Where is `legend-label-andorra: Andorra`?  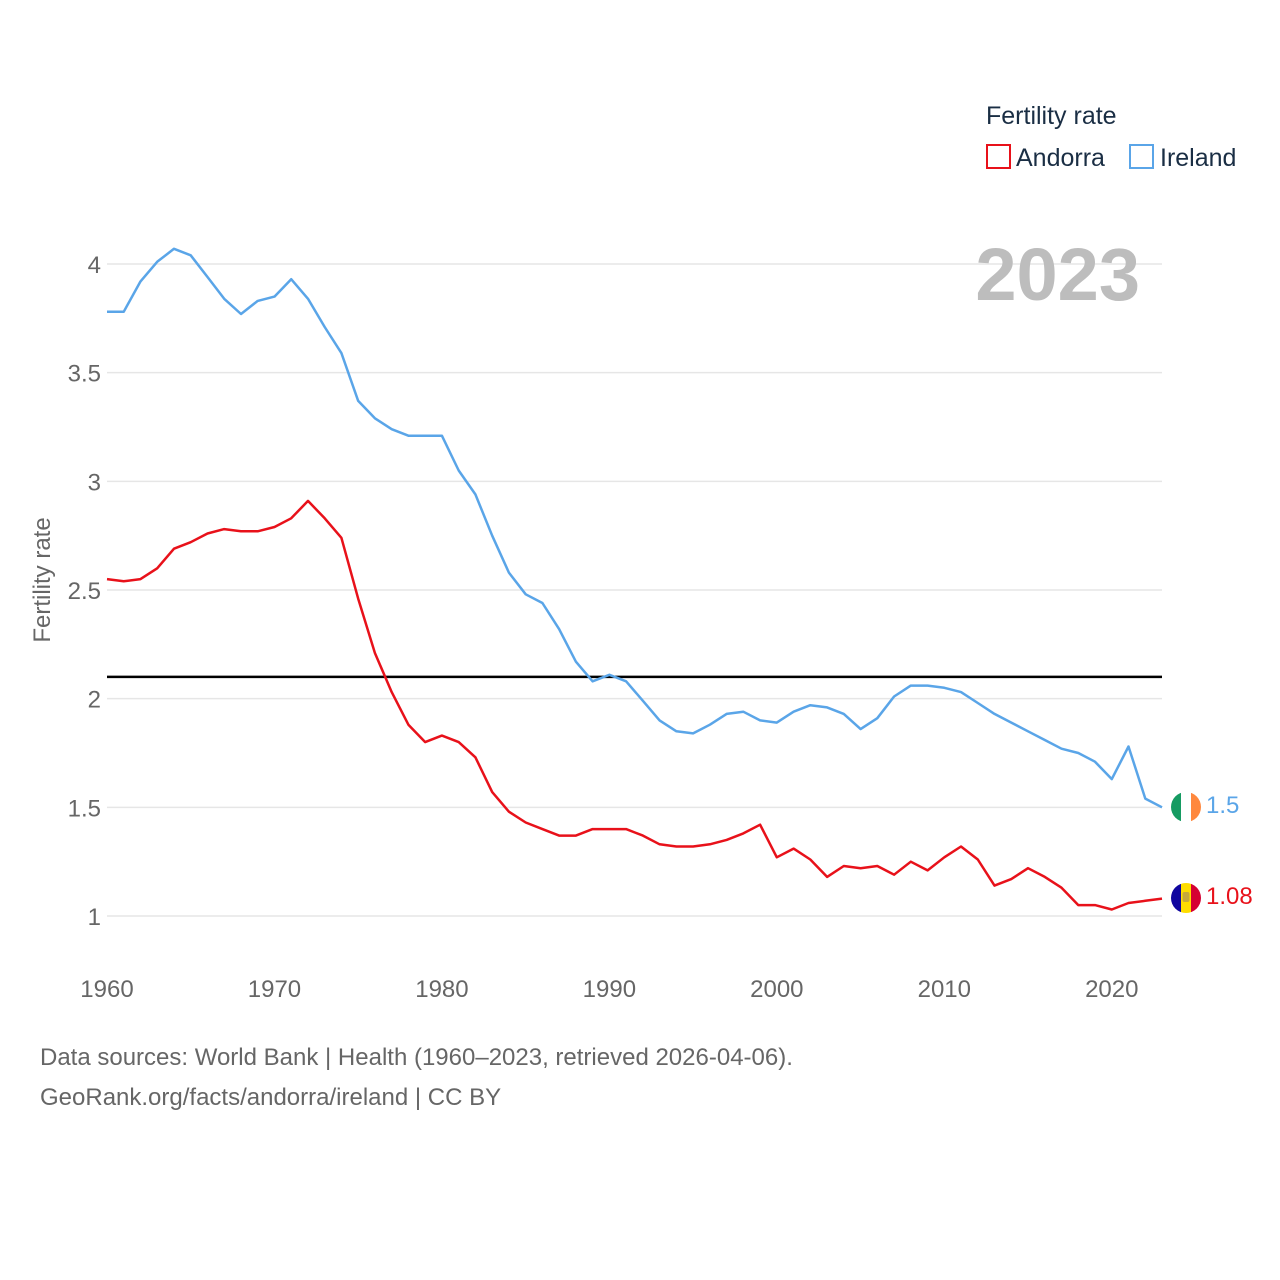 legend-label-andorra: Andorra is located at coordinates (1060, 158).